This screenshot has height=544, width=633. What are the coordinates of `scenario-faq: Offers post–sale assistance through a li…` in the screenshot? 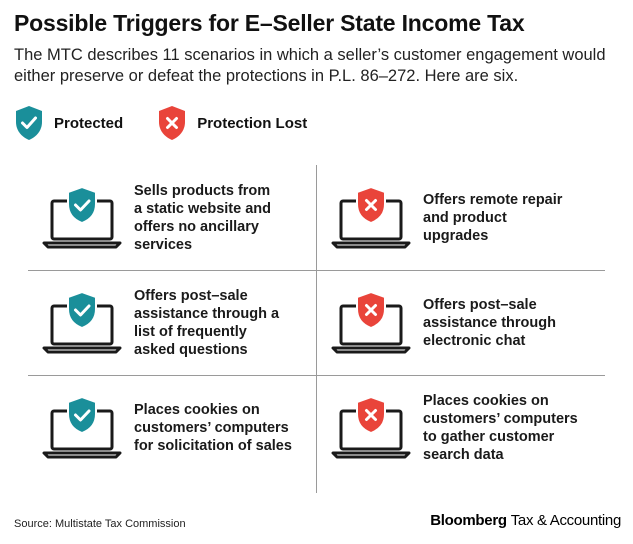 It's located at (172, 322).